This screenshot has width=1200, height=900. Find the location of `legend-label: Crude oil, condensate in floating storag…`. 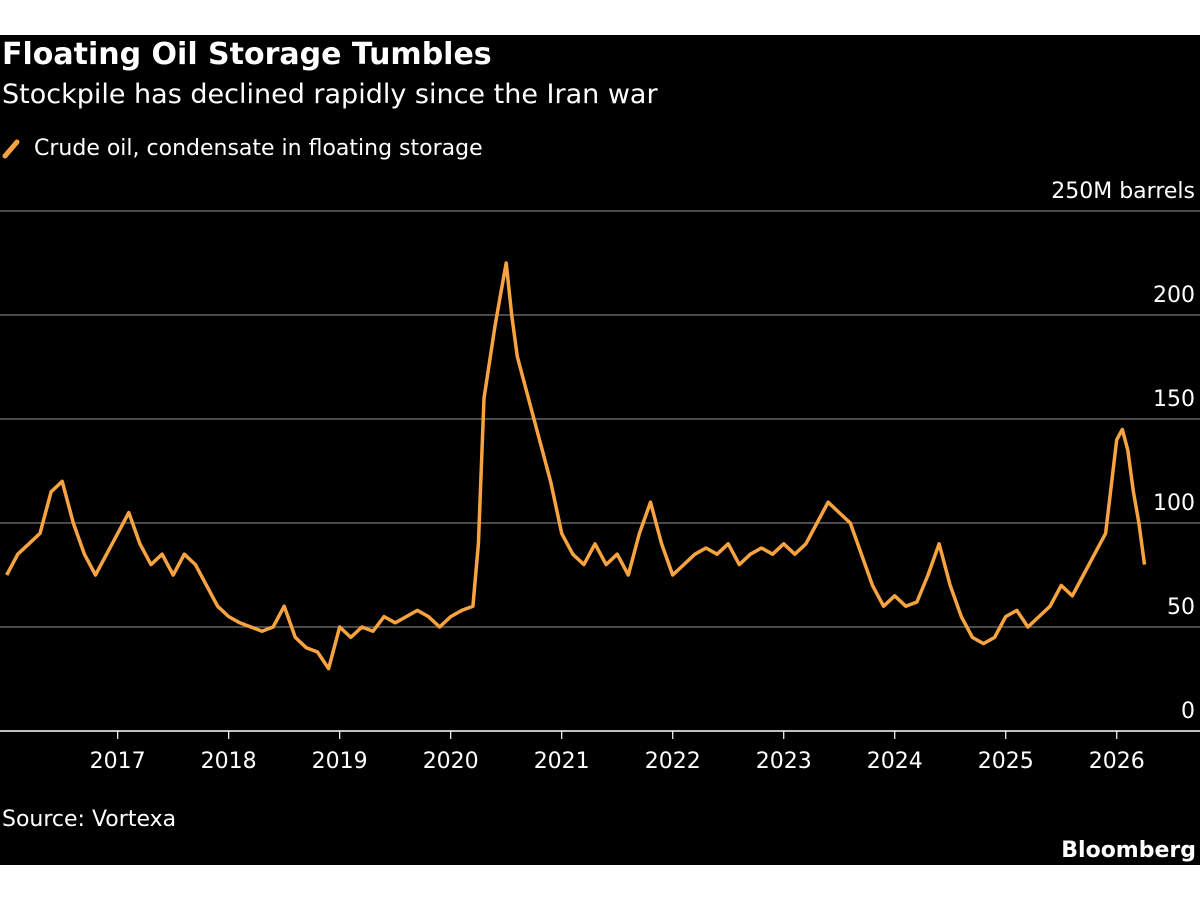

legend-label: Crude oil, condensate in floating storag… is located at coordinates (258, 148).